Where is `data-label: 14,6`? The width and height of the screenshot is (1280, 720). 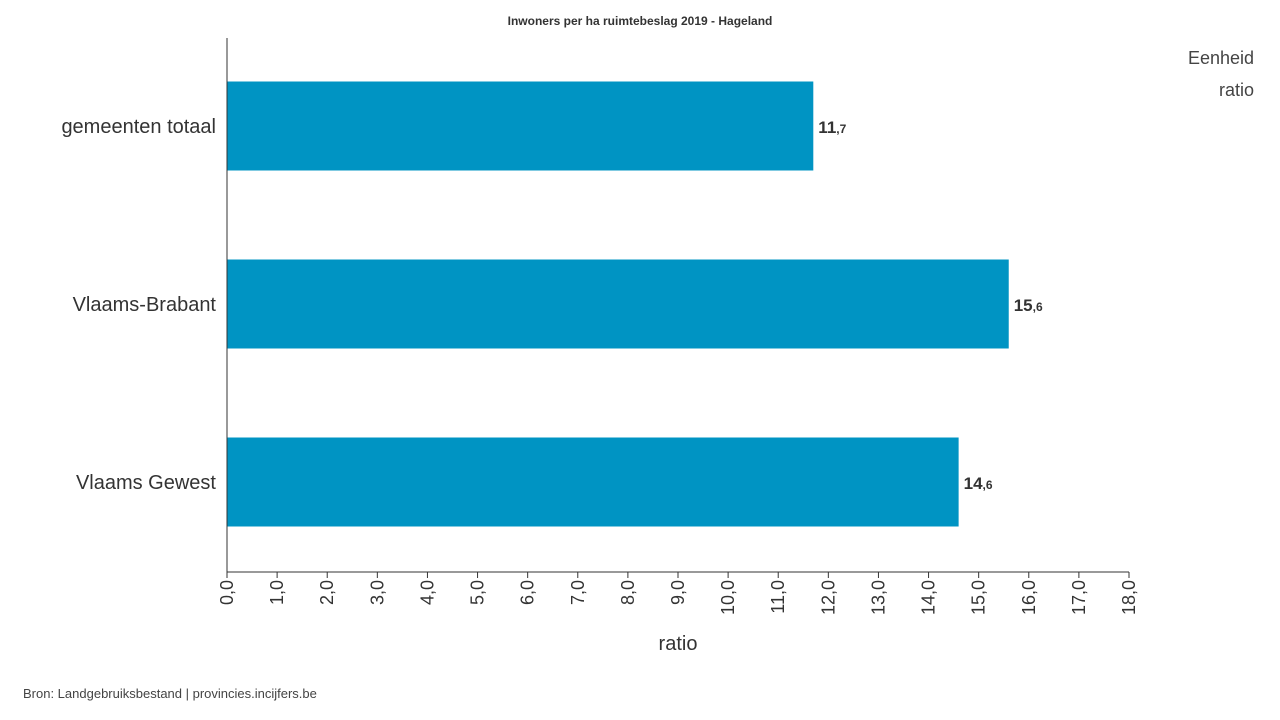
data-label: 14,6 is located at coordinates (978, 483).